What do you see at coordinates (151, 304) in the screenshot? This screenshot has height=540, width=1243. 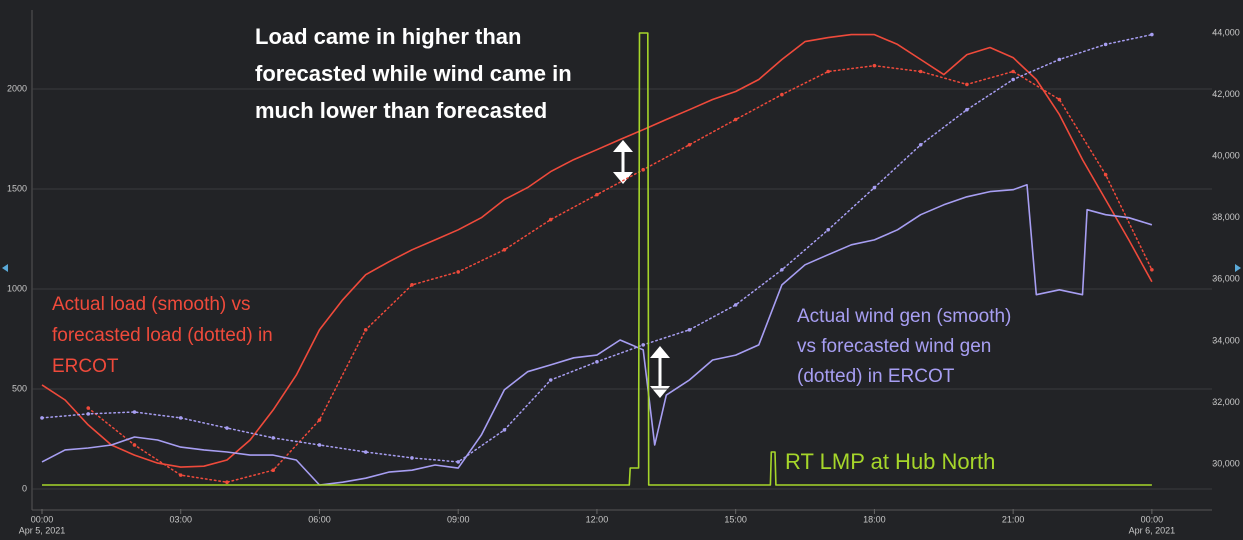 I see `annotation: Actual load (smooth) vs` at bounding box center [151, 304].